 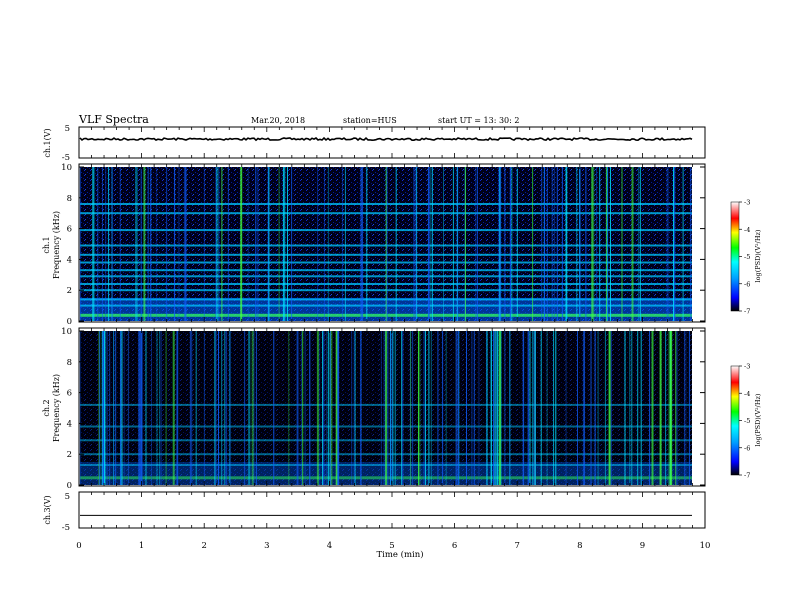 What do you see at coordinates (69, 230) in the screenshot?
I see `ytick-label: 6` at bounding box center [69, 230].